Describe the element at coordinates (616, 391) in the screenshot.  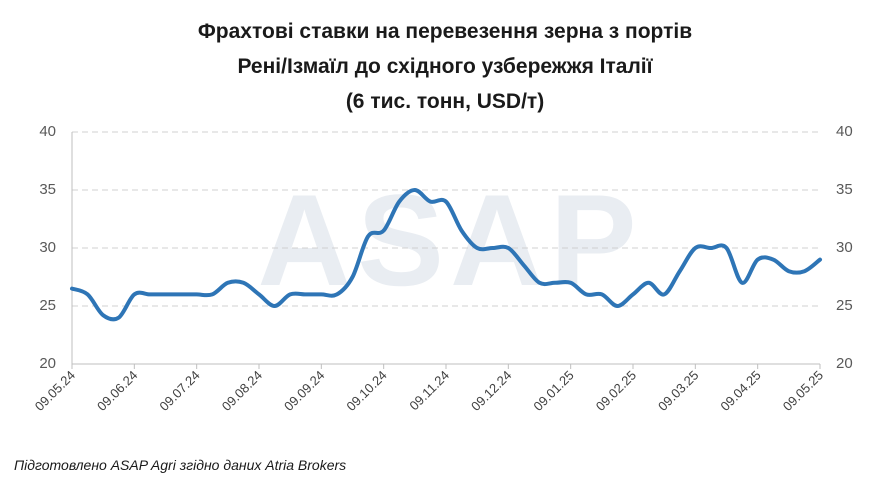
I see `x-tick-label: 09.02.25` at that location.